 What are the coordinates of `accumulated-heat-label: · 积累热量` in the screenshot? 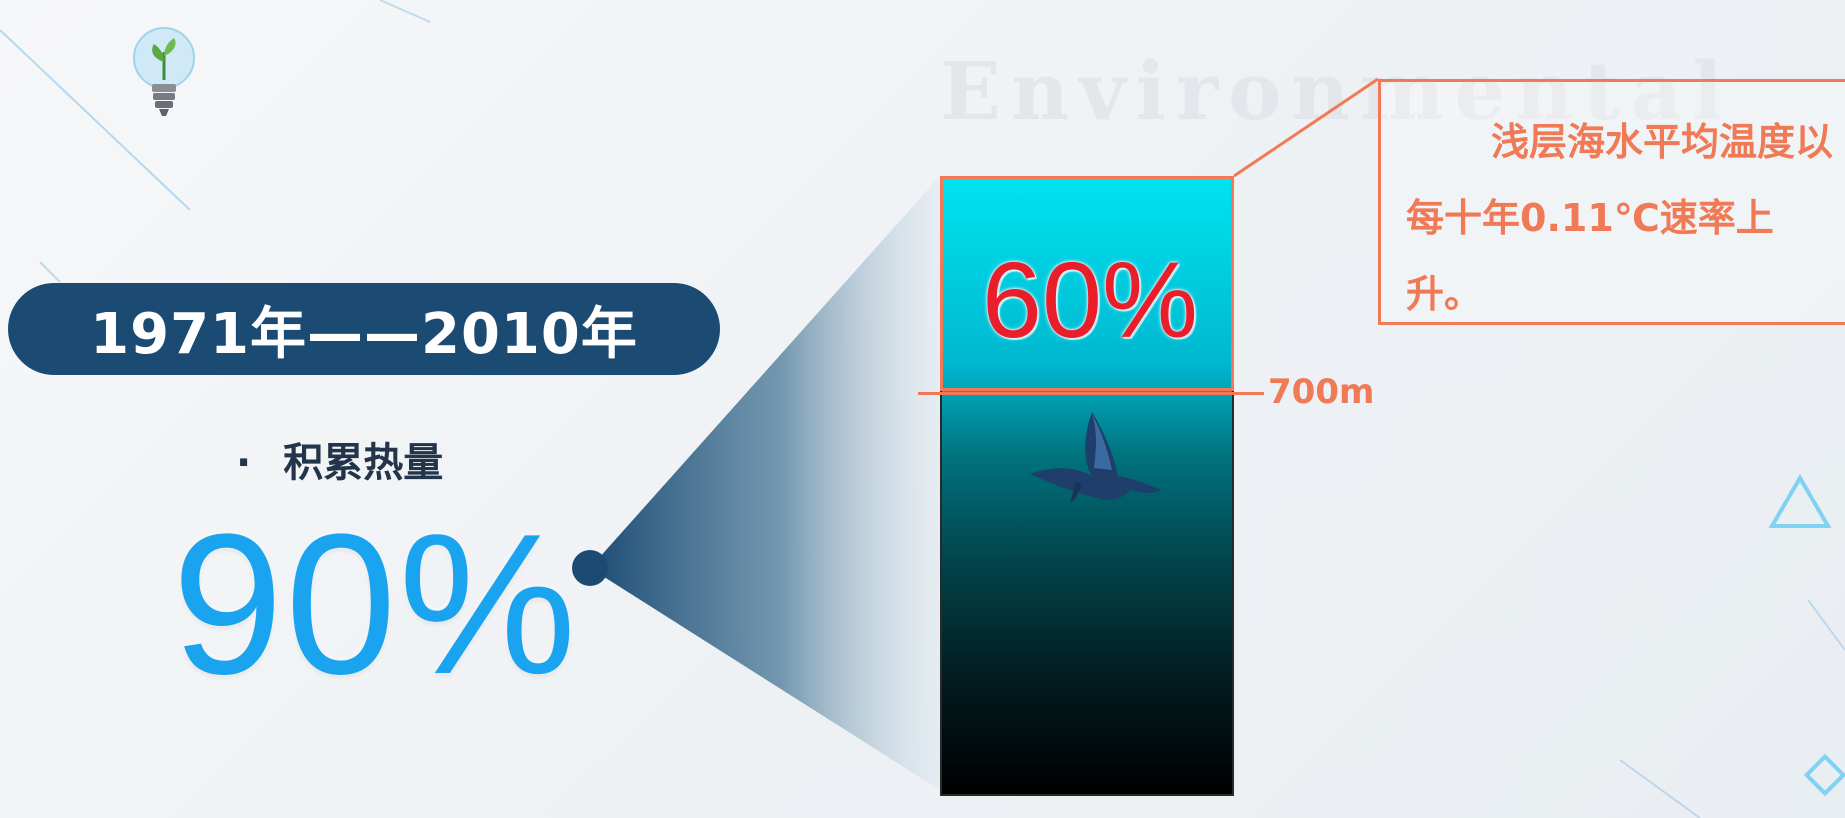 It's located at (339, 459).